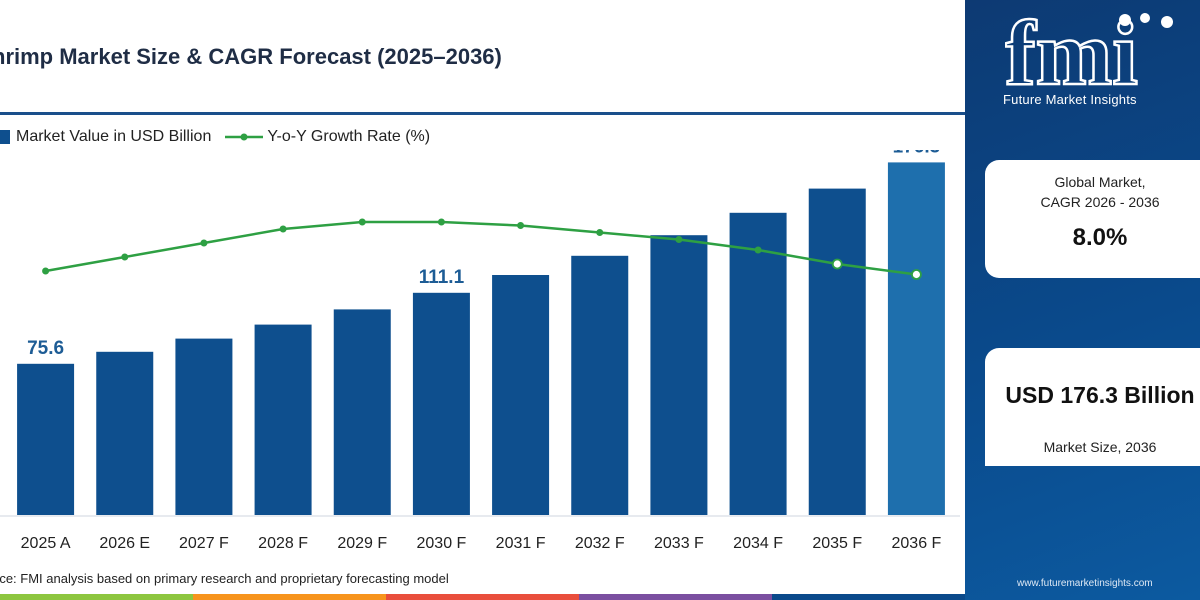 This screenshot has height=600, width=1200. Describe the element at coordinates (124, 543) in the screenshot. I see `x-tick-label: 2026 E` at that location.